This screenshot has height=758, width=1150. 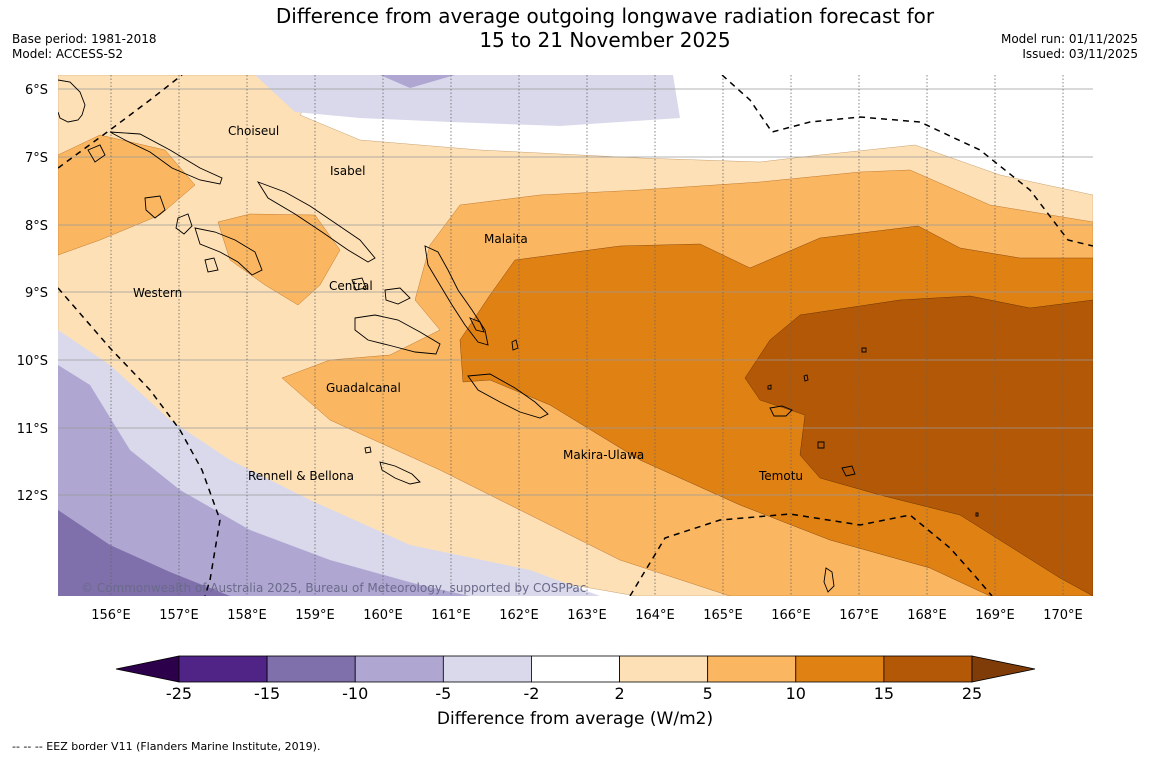 I want to click on island-shortland, so click(x=96, y=153).